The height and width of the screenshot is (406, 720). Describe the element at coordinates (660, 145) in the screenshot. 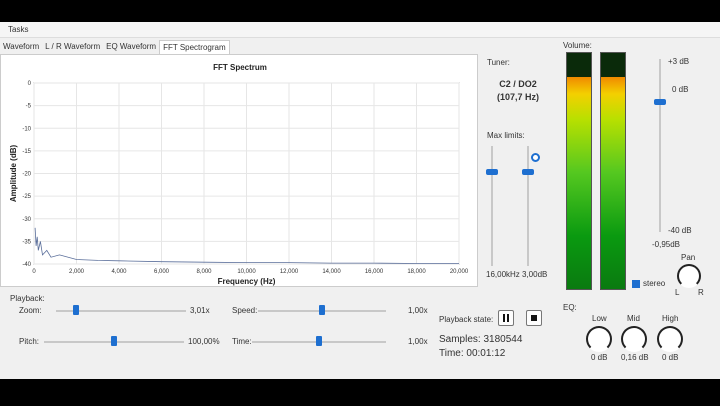

I see `volume-slider-track` at that location.